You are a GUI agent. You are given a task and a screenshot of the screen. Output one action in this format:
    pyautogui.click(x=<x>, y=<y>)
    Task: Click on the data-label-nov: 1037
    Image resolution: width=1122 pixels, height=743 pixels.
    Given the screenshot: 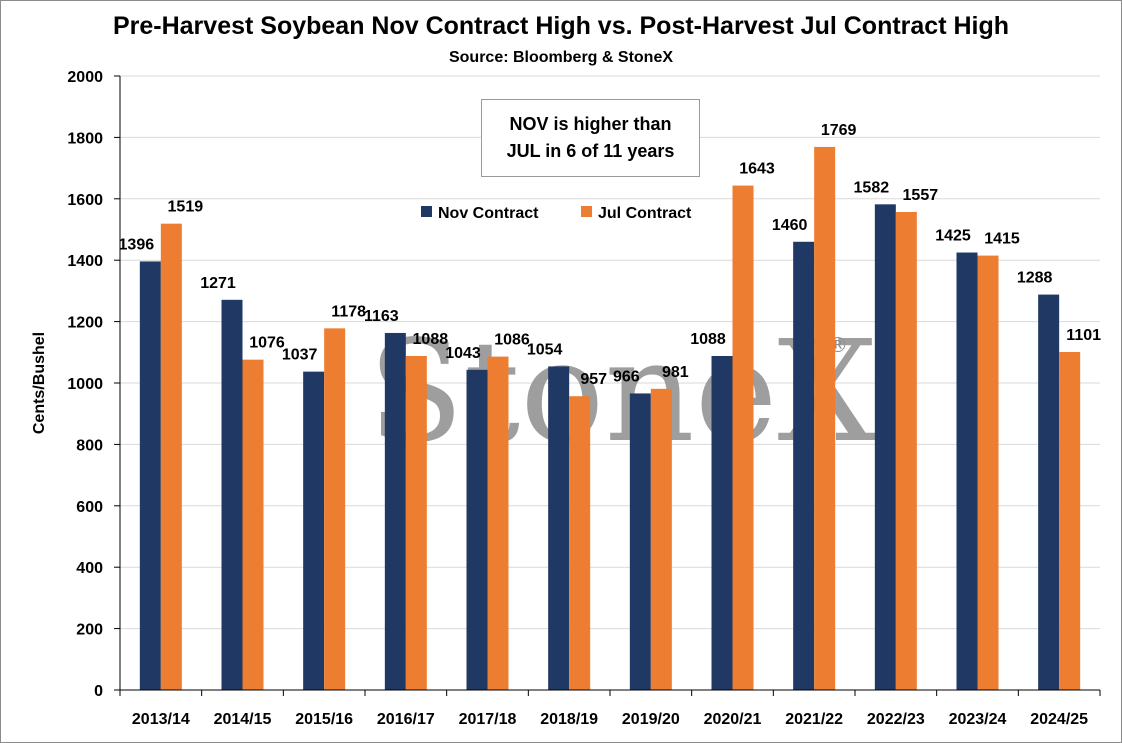 What is the action you would take?
    pyautogui.click(x=300, y=355)
    